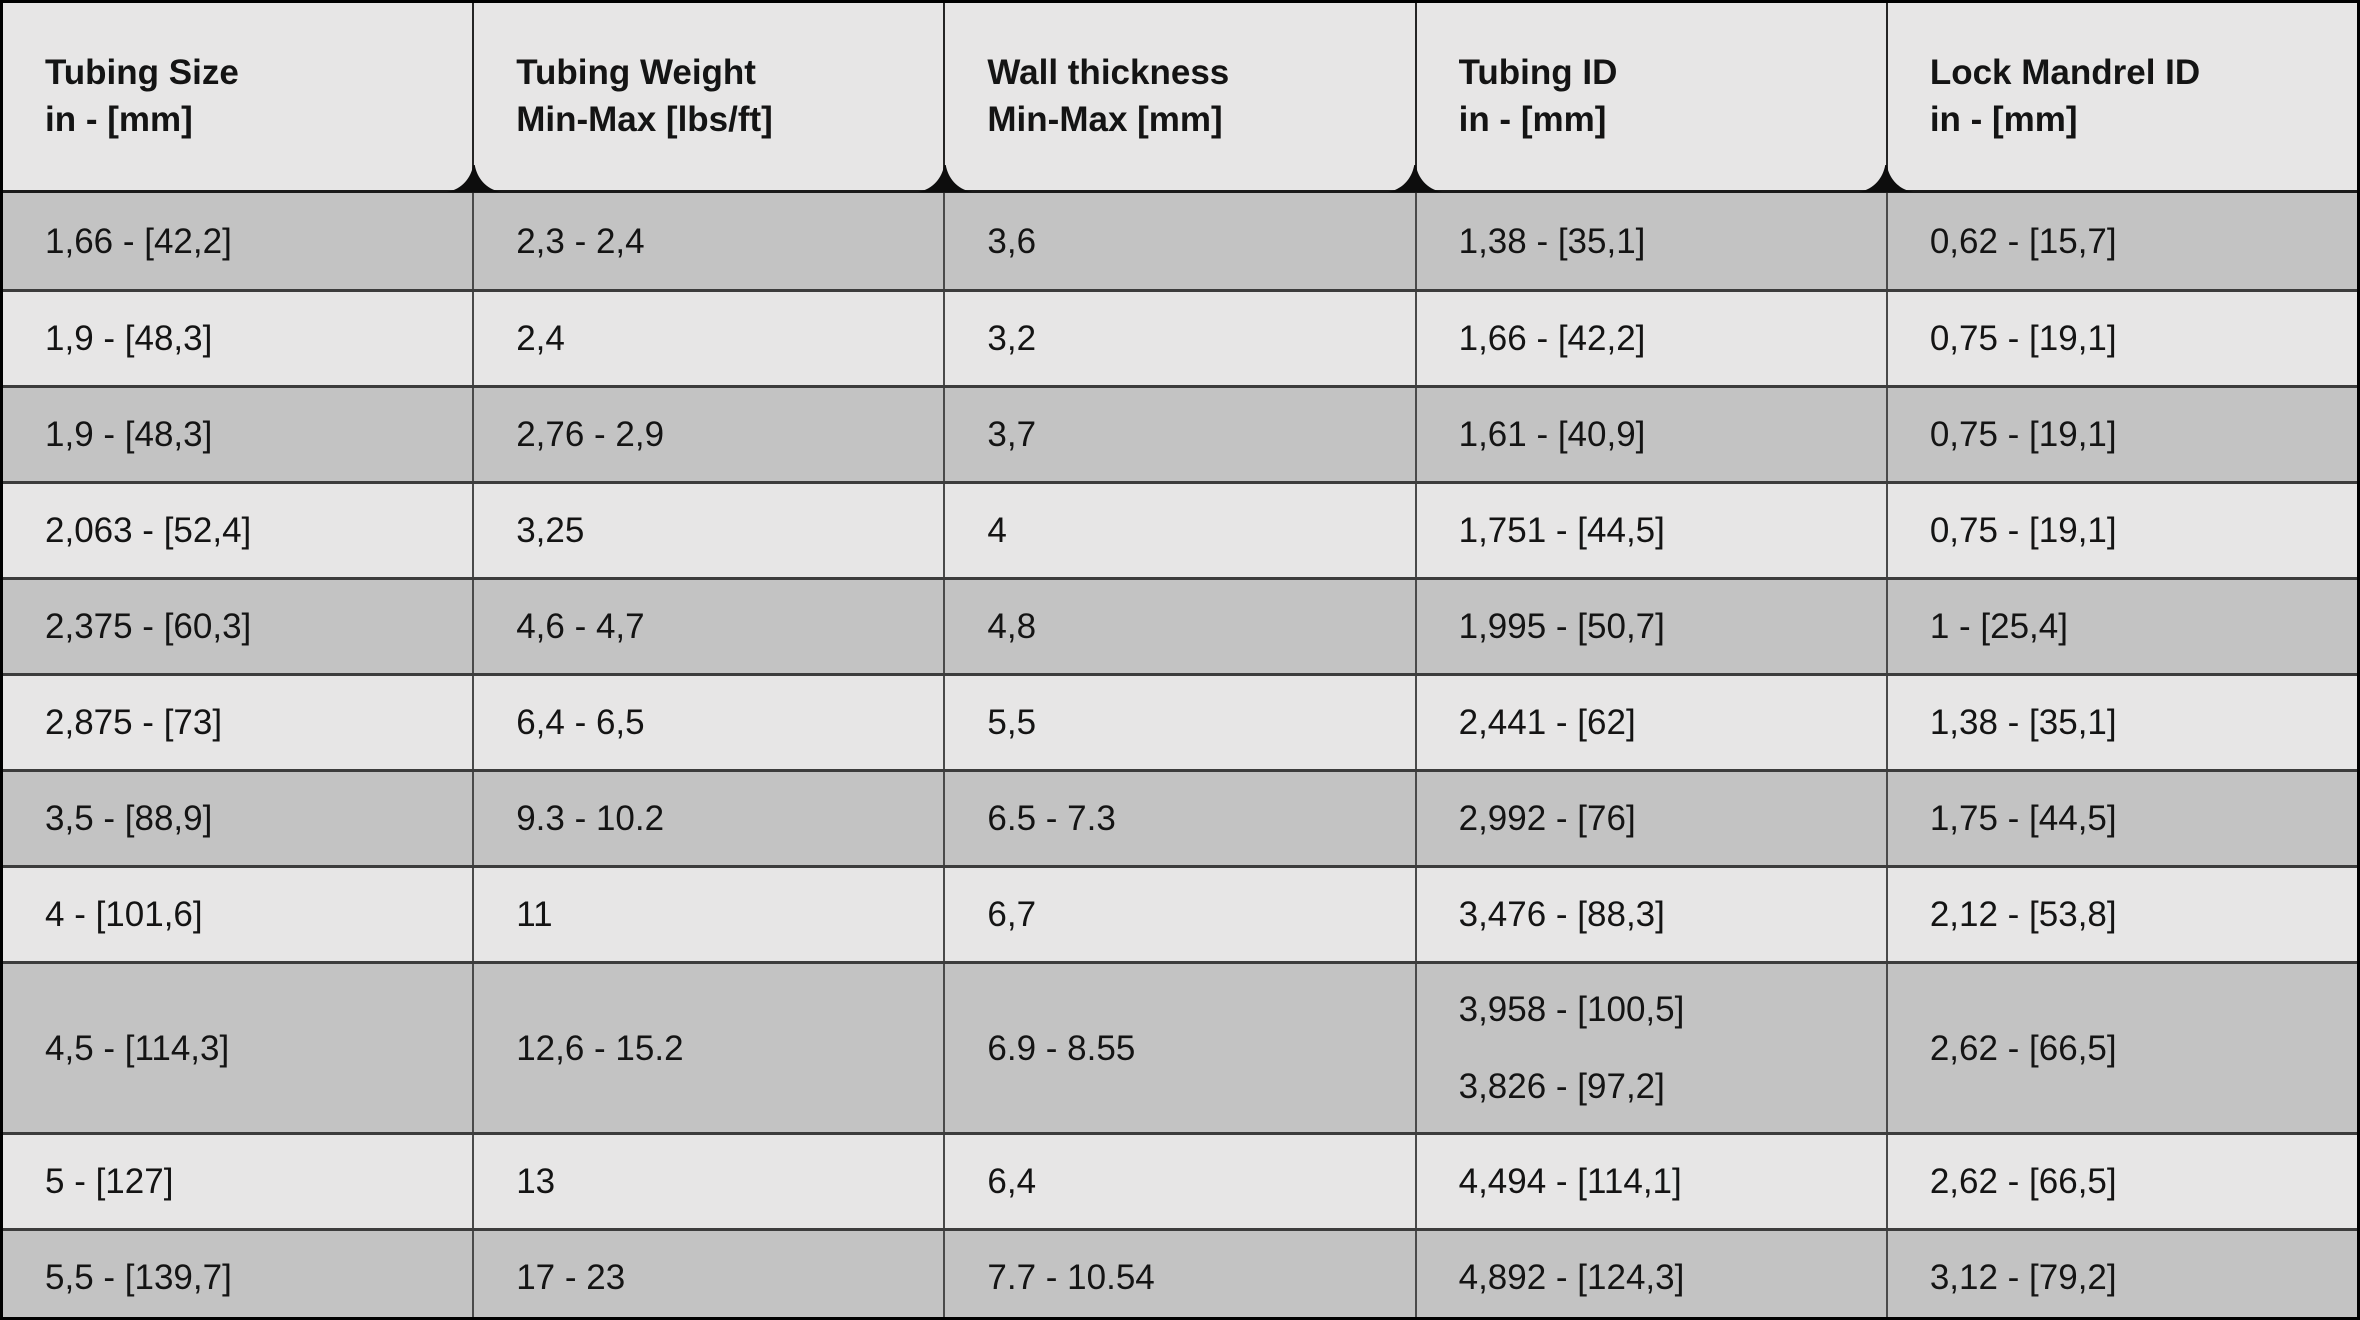 The width and height of the screenshot is (2360, 1320). I want to click on table-cell-tubing-id: 4,494 - [114,1], so click(1650, 1181).